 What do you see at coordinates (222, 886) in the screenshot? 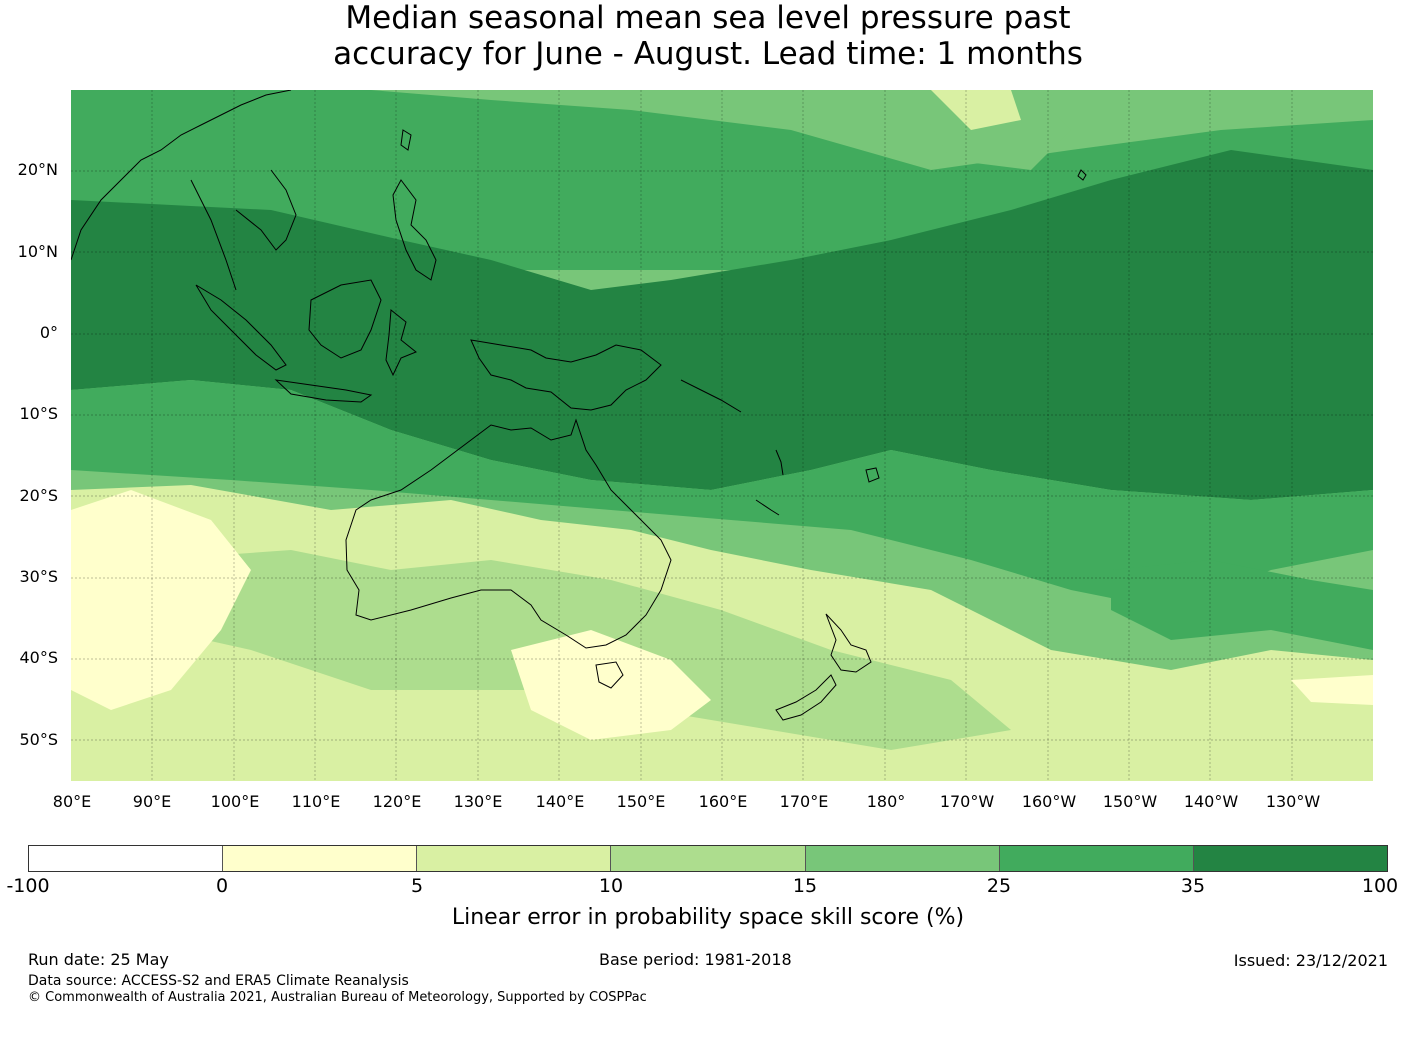
I see `colorbar-tick: 0` at bounding box center [222, 886].